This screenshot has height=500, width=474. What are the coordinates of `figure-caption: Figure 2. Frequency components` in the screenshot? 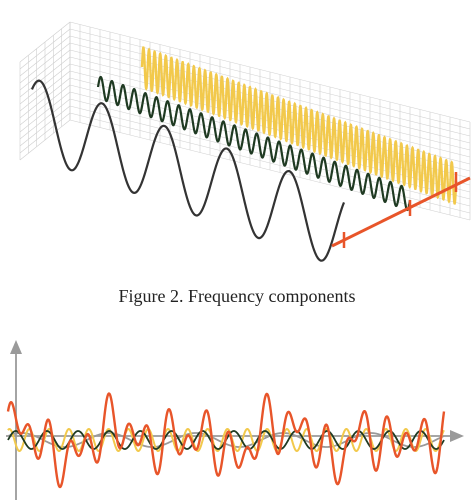 It's located at (237, 296).